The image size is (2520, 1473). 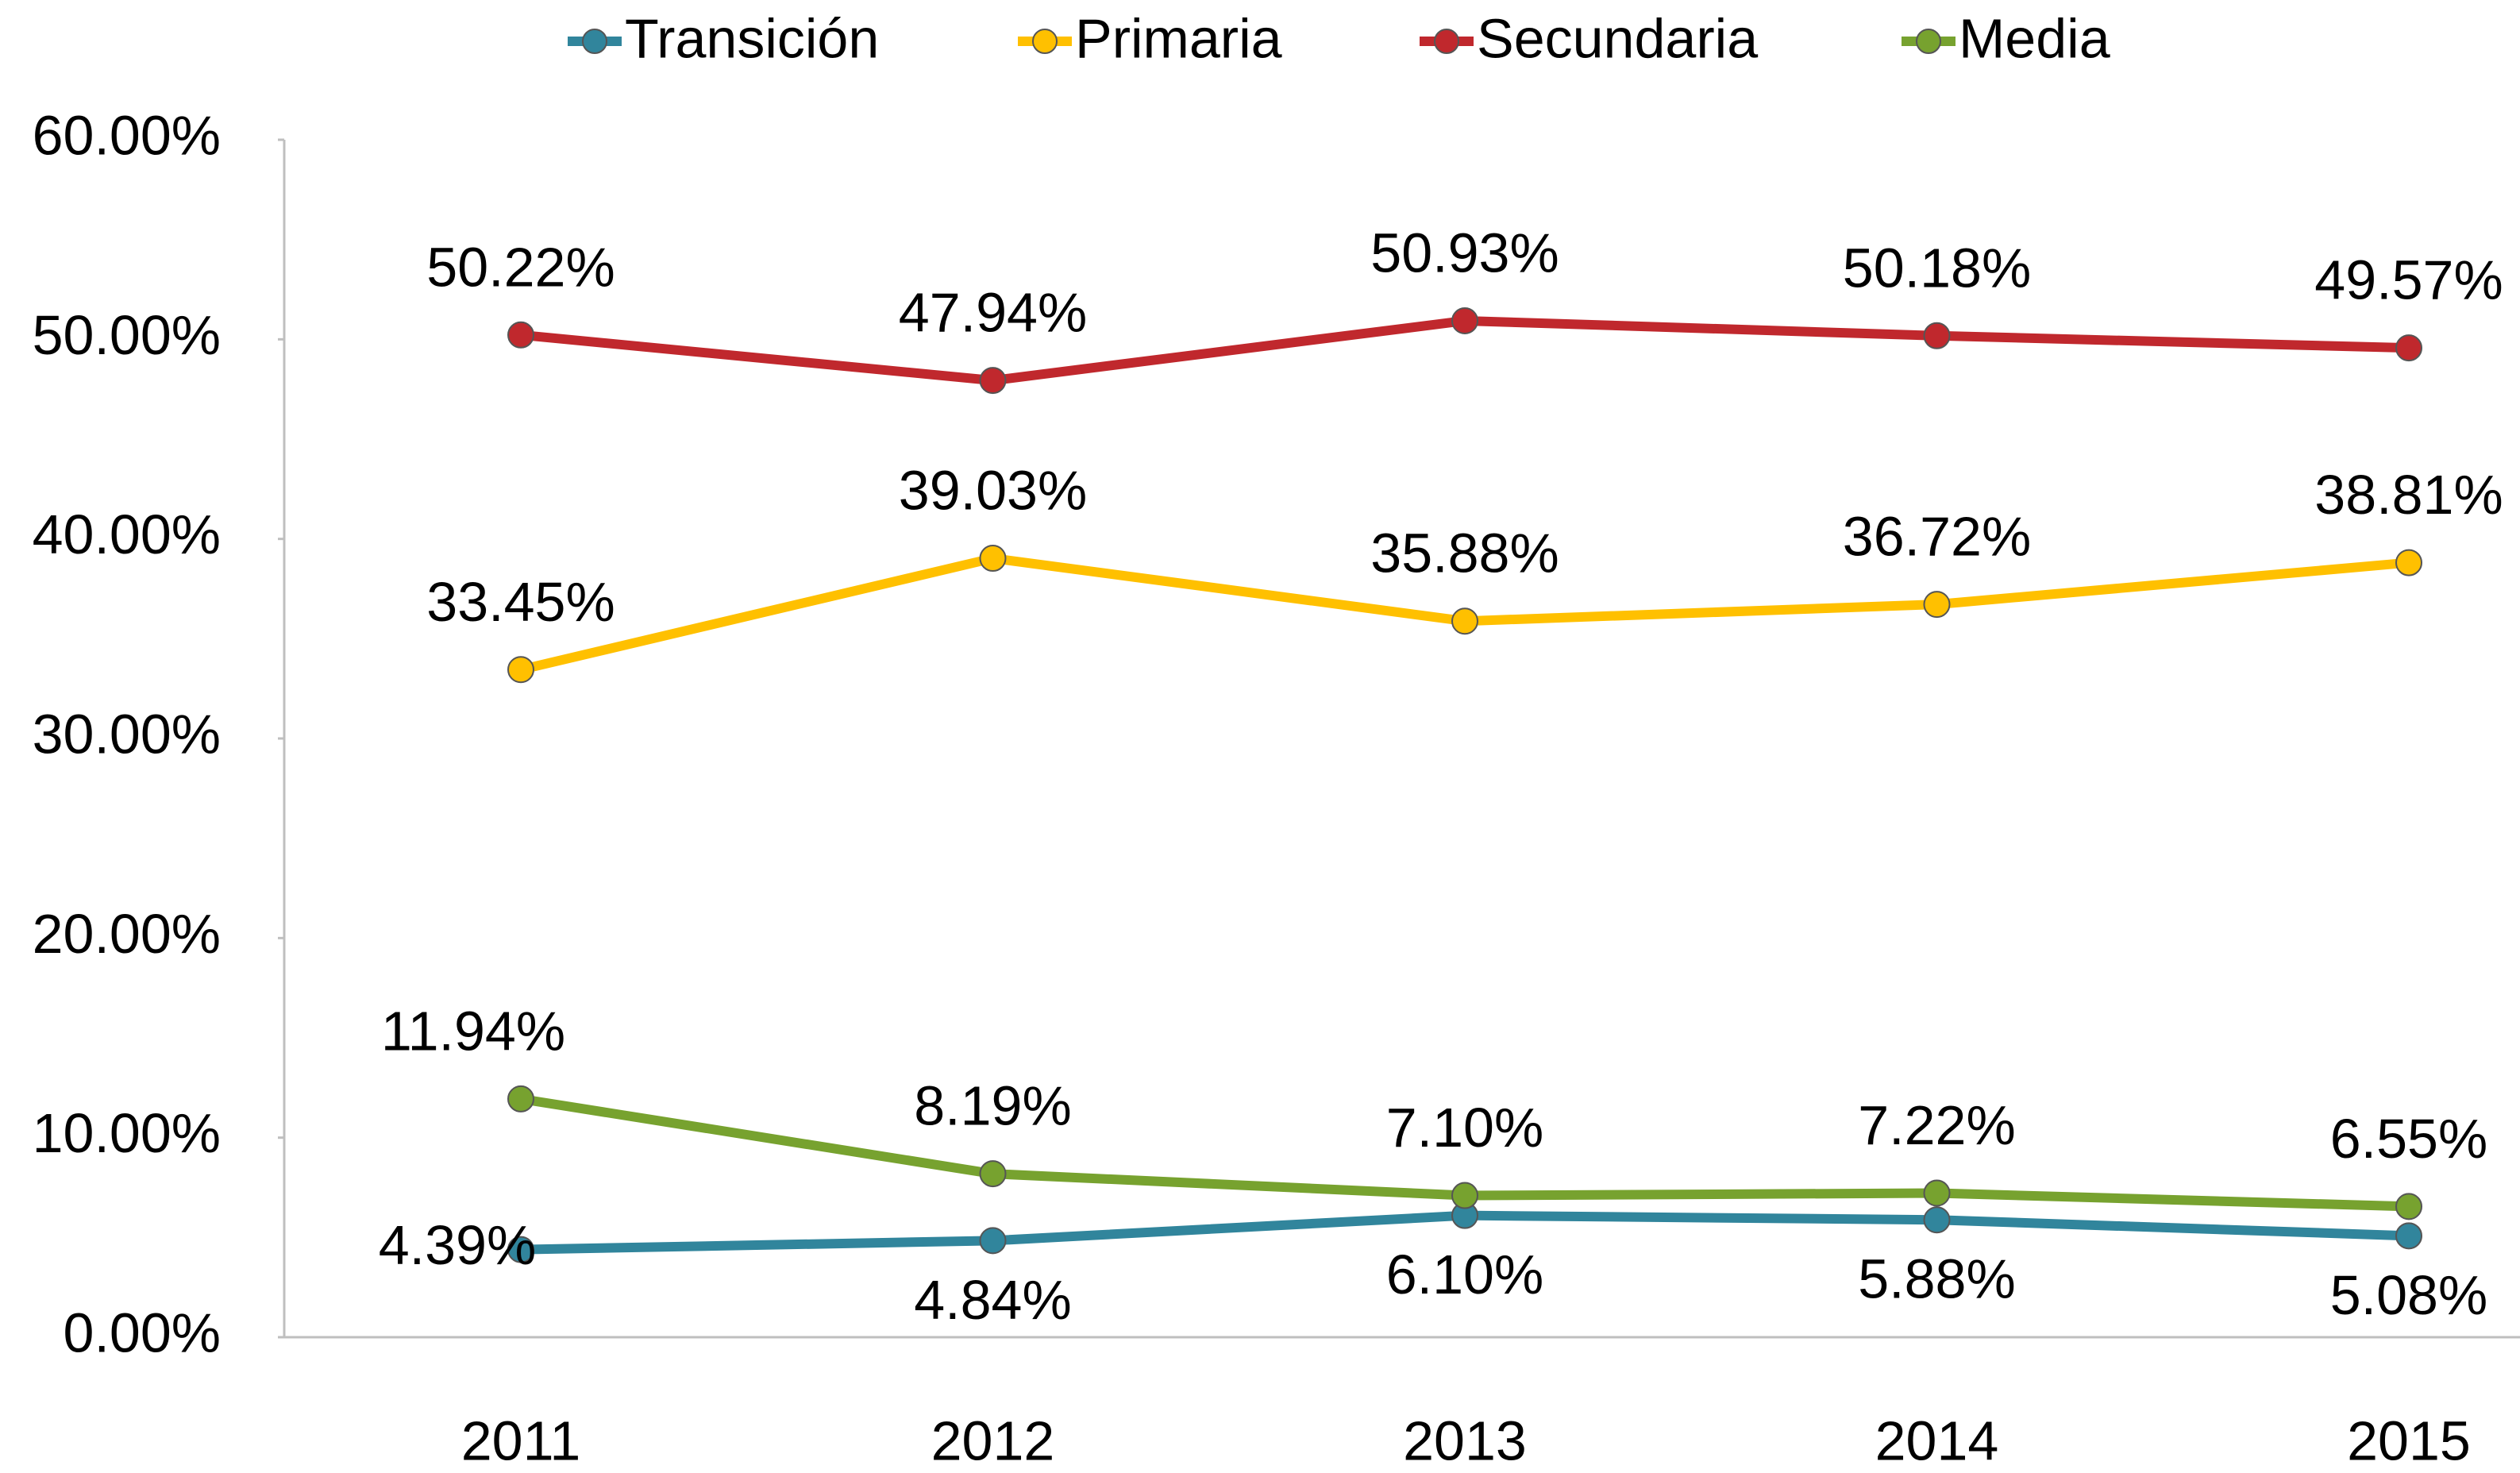 I want to click on data-label: 33.45%, so click(x=520, y=602).